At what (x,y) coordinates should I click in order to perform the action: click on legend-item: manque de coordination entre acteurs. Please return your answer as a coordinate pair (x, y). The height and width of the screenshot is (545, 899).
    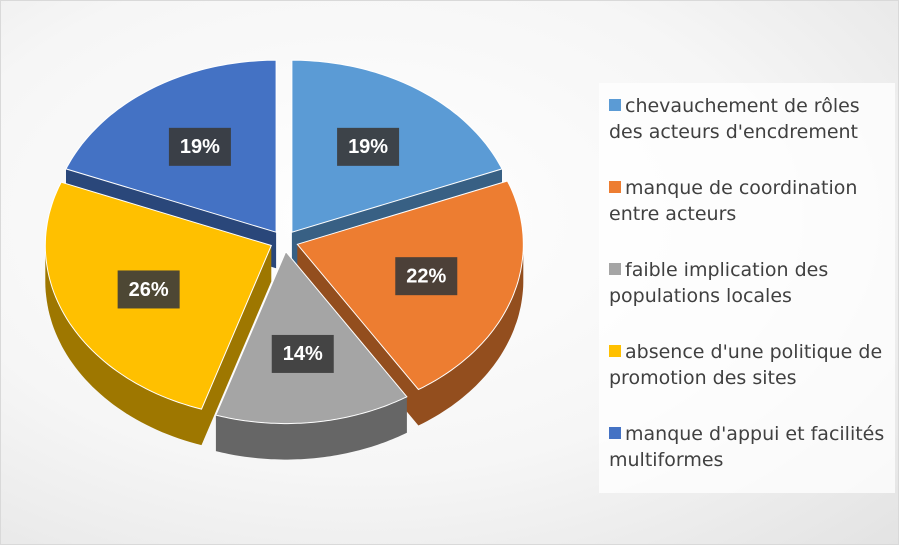
    Looking at the image, I should click on (751, 201).